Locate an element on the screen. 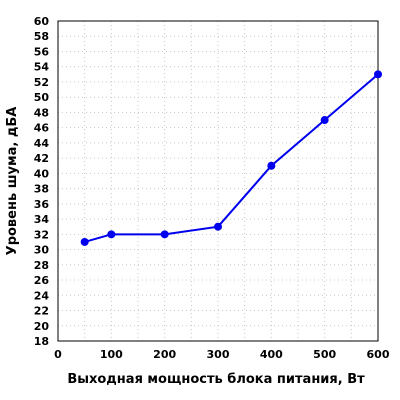 This screenshot has width=400, height=400. y-tick-label: 32 is located at coordinates (41, 234).